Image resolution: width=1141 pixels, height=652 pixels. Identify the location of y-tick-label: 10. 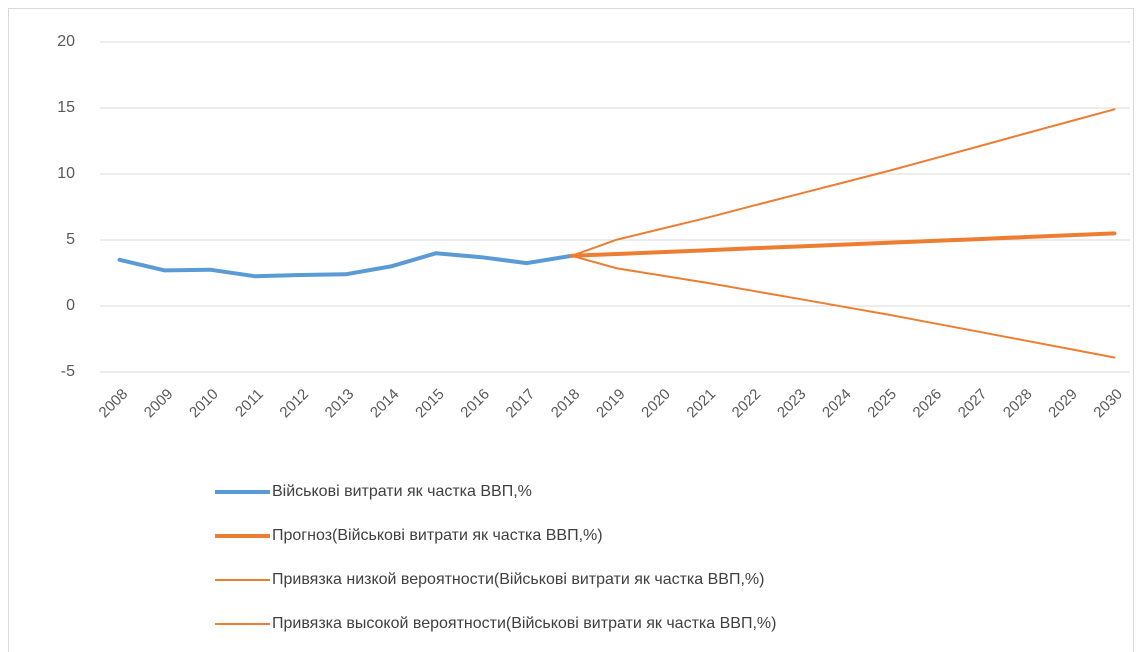
(66, 173).